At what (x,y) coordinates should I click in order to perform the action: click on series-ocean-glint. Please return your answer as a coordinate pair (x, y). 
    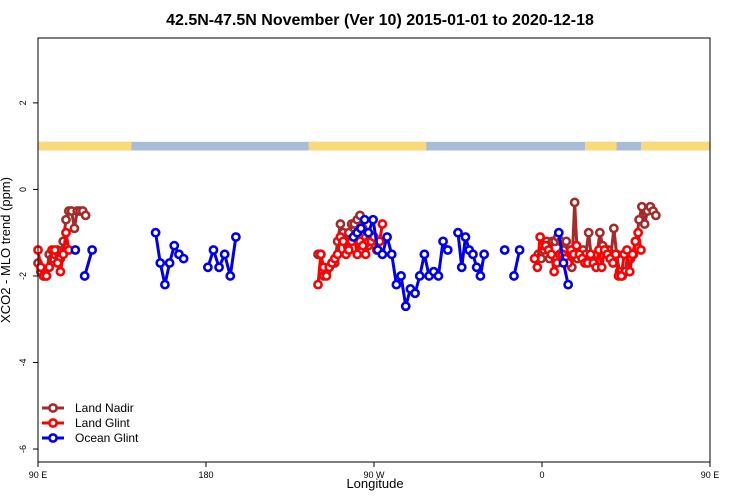
    Looking at the image, I should click on (322, 263).